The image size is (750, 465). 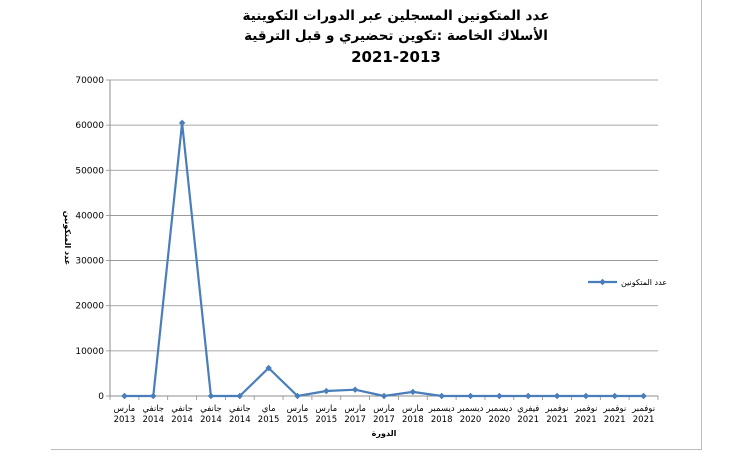 What do you see at coordinates (89, 352) in the screenshot?
I see `y-tick-label: 10000` at bounding box center [89, 352].